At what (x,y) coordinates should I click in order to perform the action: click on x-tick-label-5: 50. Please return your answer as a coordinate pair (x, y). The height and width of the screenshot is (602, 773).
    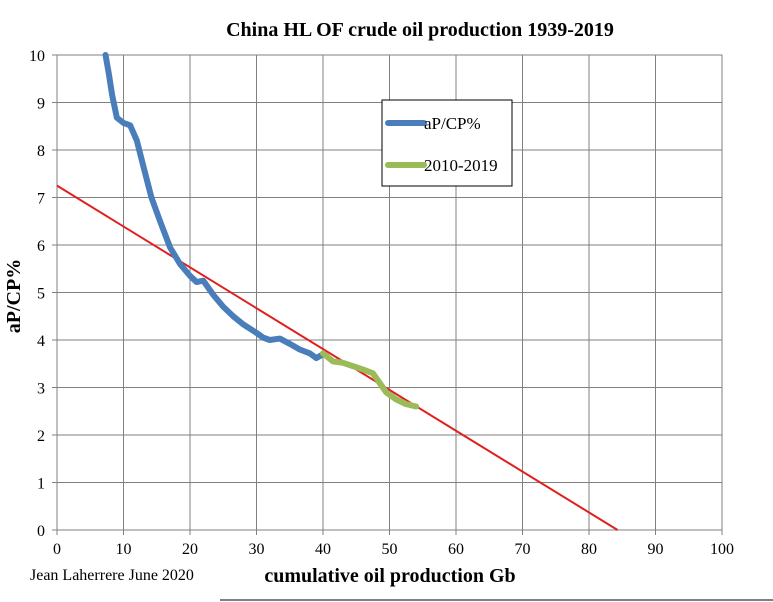
    Looking at the image, I should click on (390, 549).